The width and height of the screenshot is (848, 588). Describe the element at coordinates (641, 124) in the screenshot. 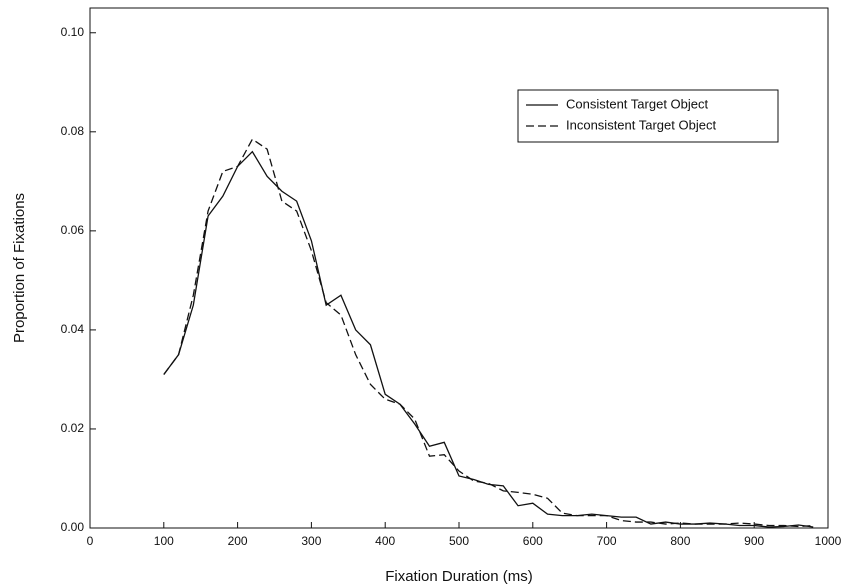

I see `legend-label: Inconsistent Target Object` at that location.